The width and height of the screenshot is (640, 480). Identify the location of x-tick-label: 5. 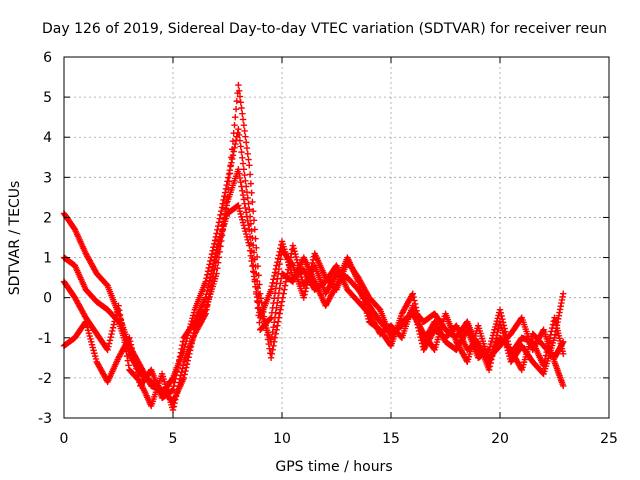
(173, 439).